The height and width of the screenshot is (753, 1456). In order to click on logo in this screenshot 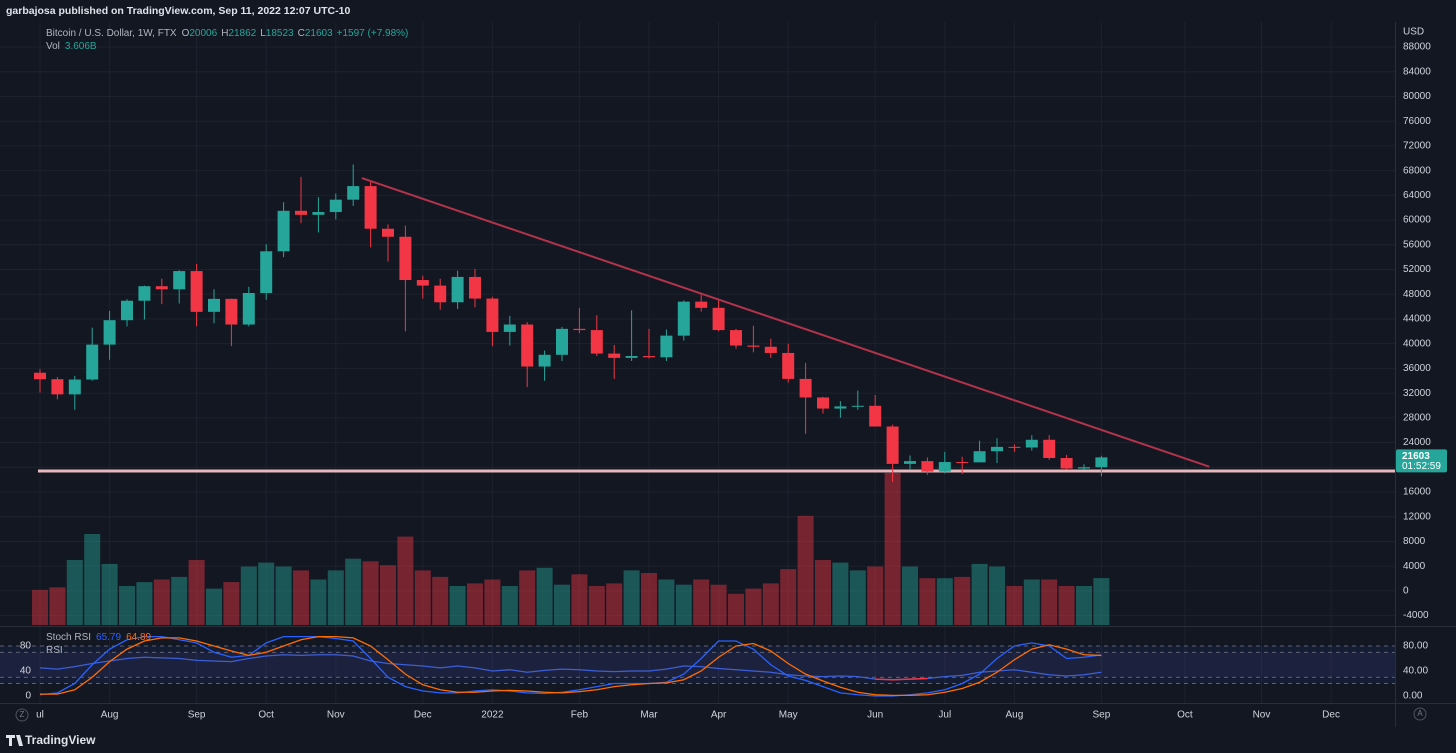, I will do `click(14, 740)`.